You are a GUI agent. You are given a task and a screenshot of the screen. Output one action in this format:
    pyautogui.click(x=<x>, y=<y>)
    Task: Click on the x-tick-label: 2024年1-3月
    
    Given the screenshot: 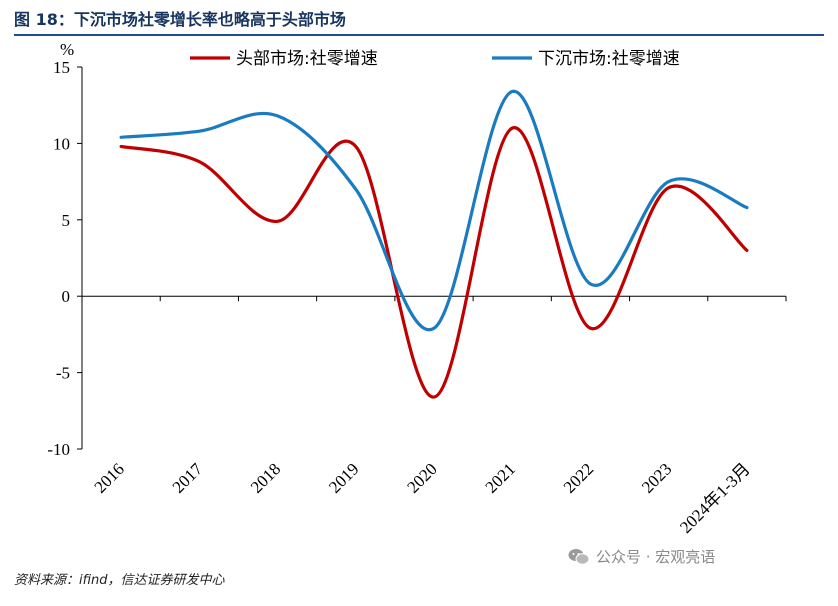 What is the action you would take?
    pyautogui.click(x=715, y=498)
    